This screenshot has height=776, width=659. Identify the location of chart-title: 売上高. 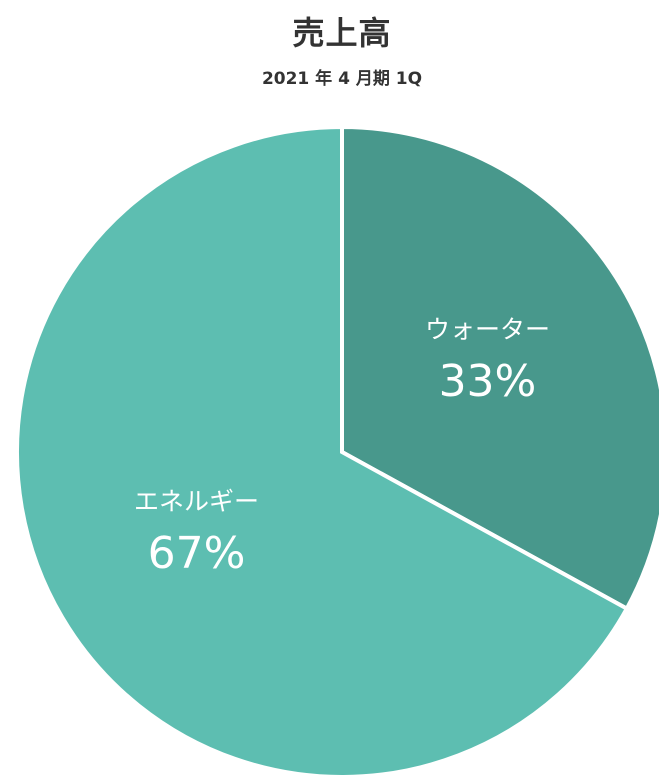
(342, 33).